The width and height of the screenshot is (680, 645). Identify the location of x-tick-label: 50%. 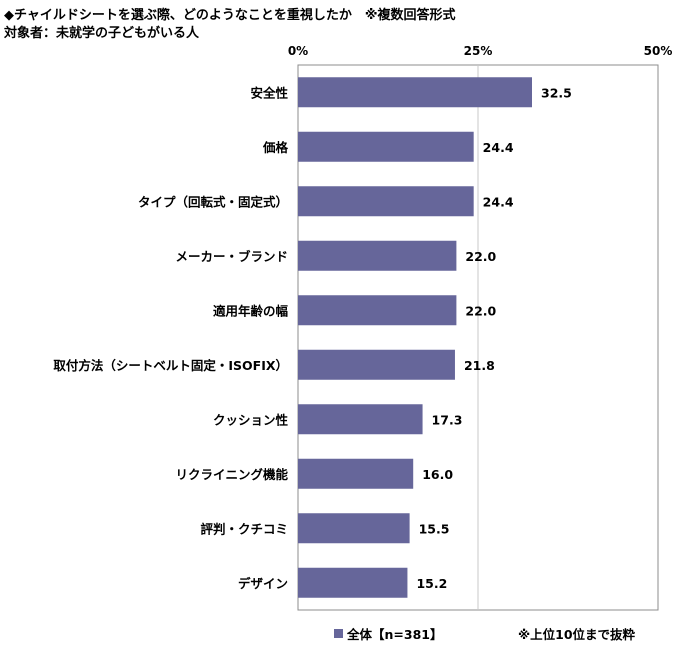
(658, 51).